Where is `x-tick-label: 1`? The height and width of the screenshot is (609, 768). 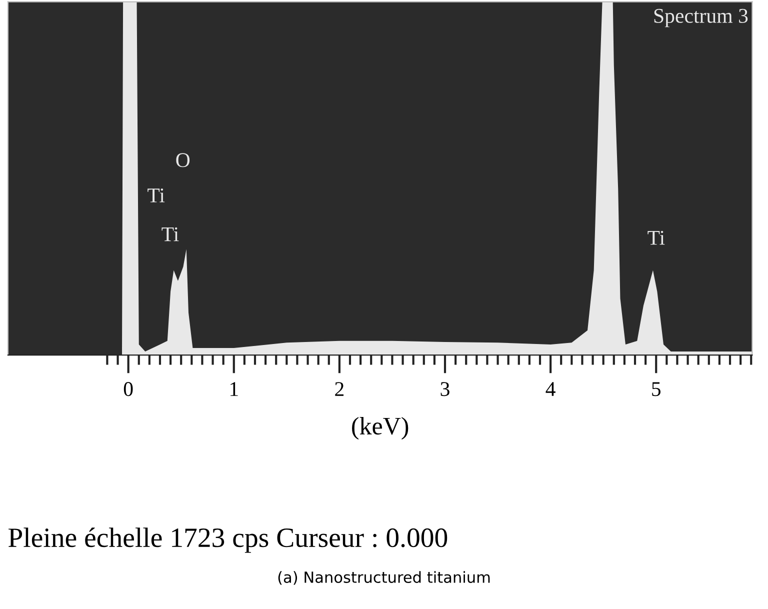 x-tick-label: 1 is located at coordinates (234, 389).